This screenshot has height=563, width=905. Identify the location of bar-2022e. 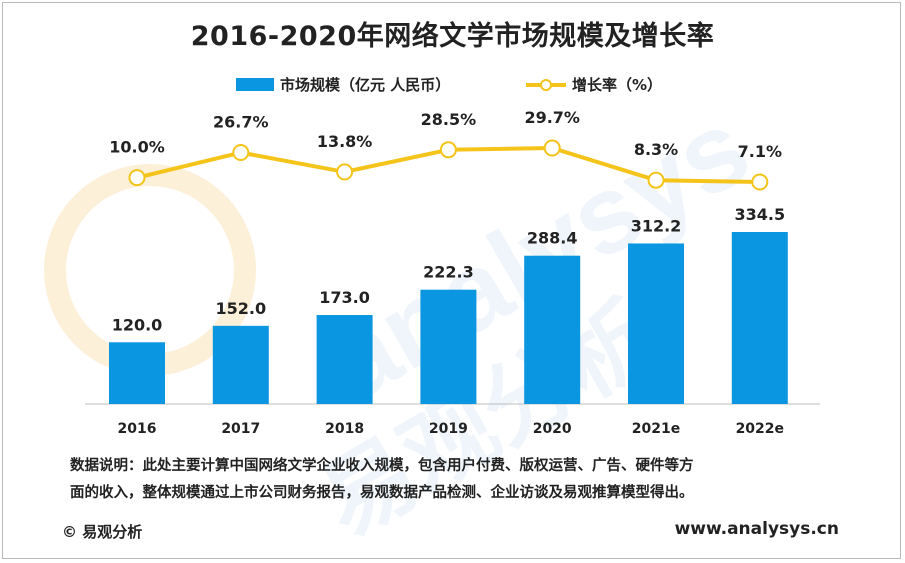
(759, 318).